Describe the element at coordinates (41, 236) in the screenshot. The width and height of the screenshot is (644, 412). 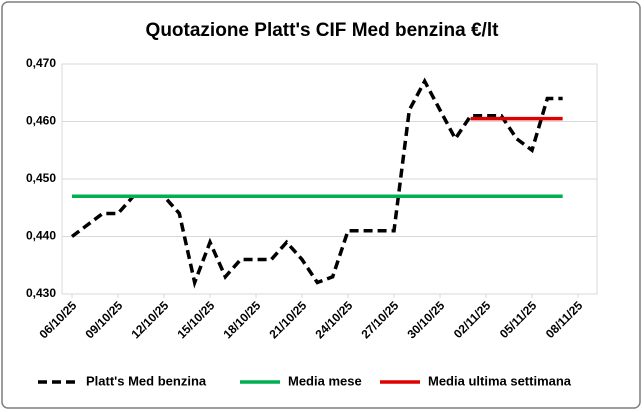
I see `y-tick-label: 0,440` at that location.